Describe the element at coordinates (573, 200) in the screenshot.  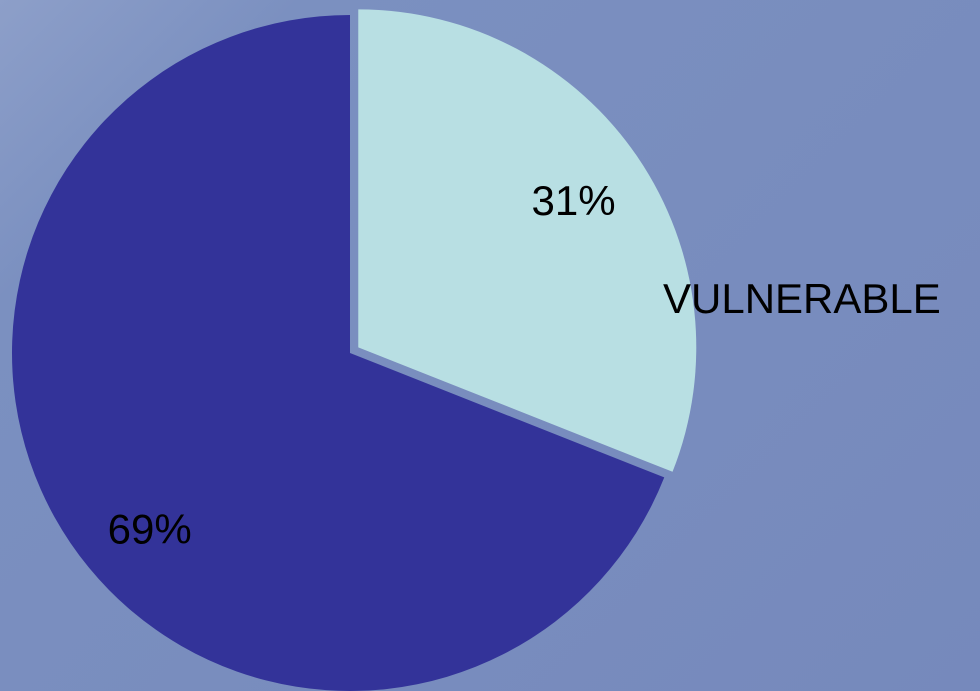
I see `slice-percent-label-vulnerable: 31%` at that location.